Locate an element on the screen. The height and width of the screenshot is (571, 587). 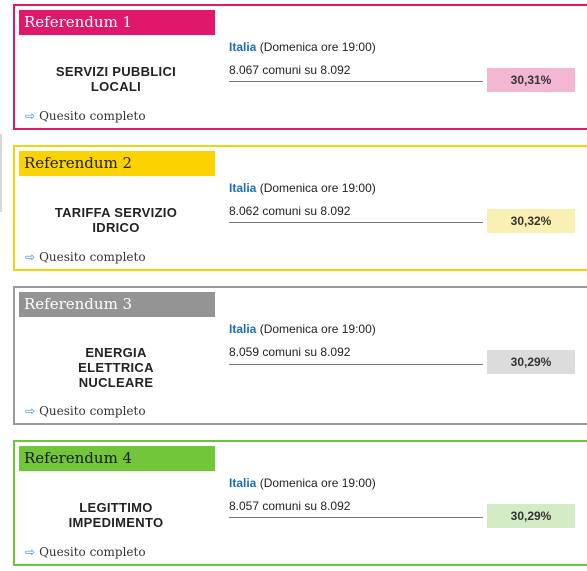
title-line: ELETTRICA is located at coordinates (116, 367).